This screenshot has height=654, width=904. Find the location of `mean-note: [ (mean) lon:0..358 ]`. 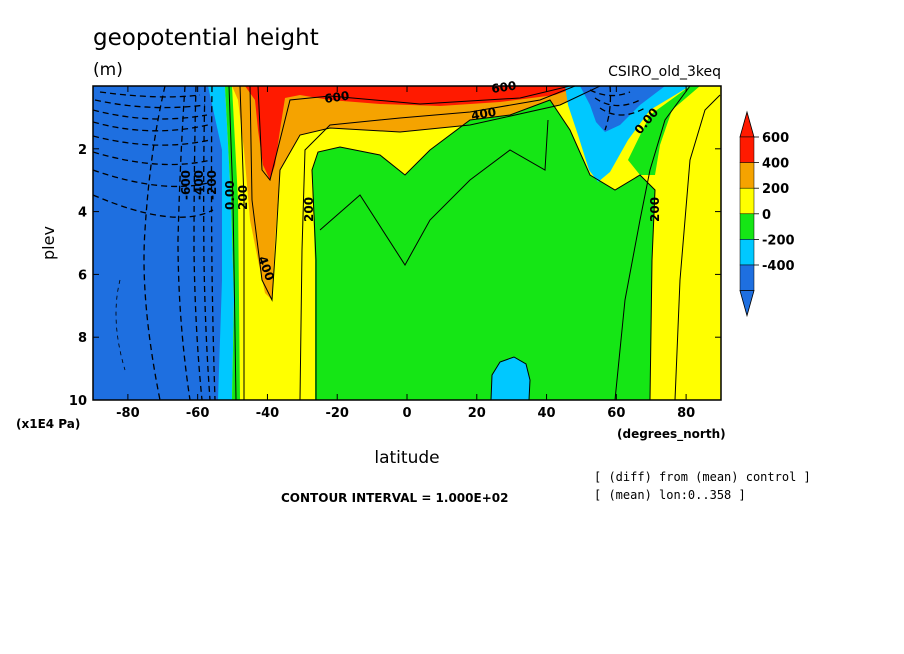

mean-note: [ (mean) lon:0..358 ] is located at coordinates (670, 495).